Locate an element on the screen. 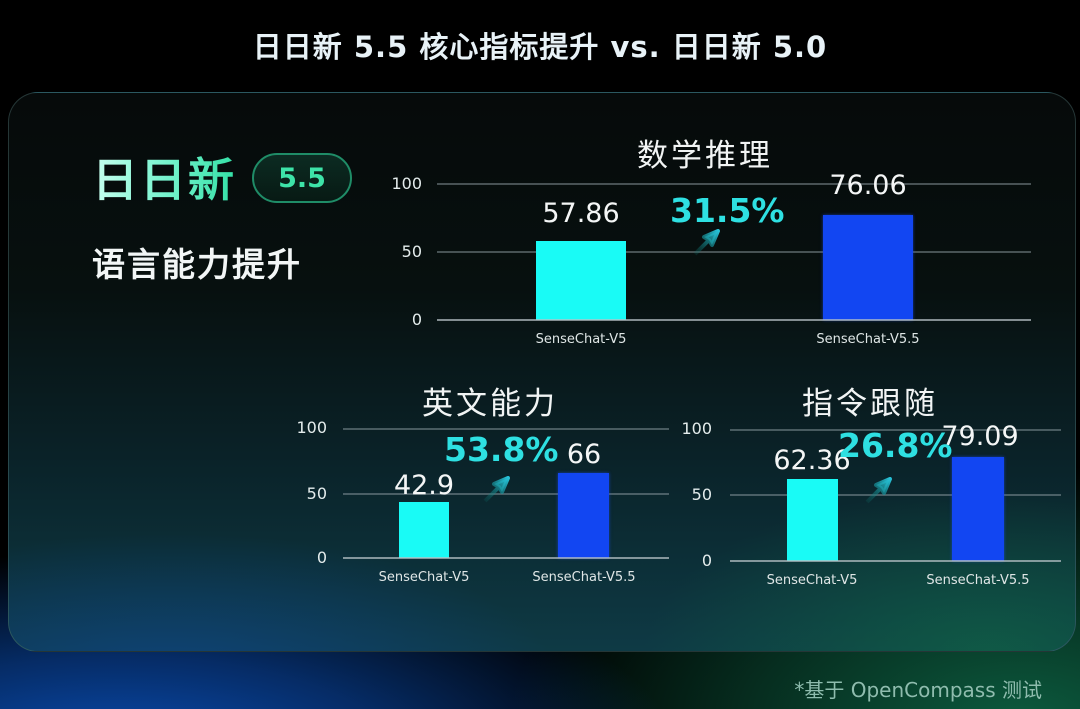  chart-title: 指令跟随 is located at coordinates (870, 404).